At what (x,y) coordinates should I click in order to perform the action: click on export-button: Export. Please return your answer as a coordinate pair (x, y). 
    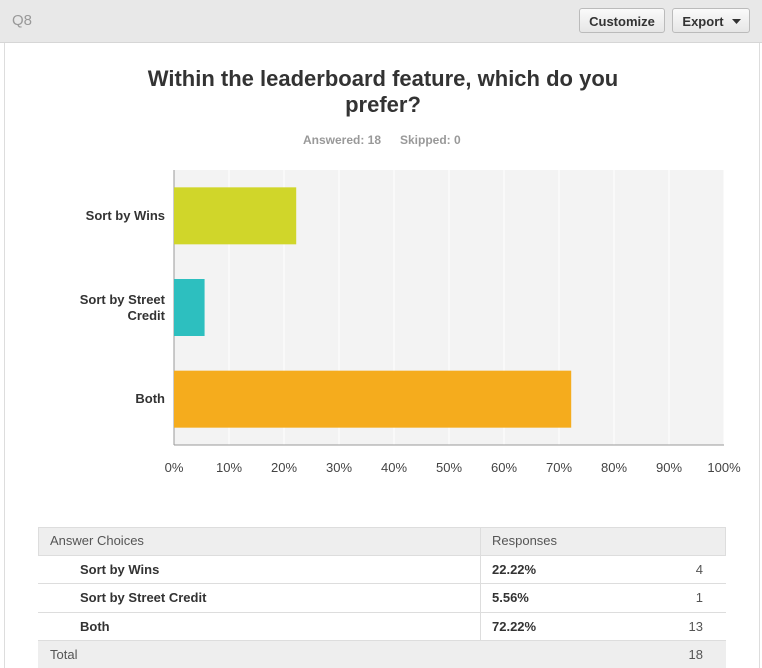
    Looking at the image, I should click on (711, 20).